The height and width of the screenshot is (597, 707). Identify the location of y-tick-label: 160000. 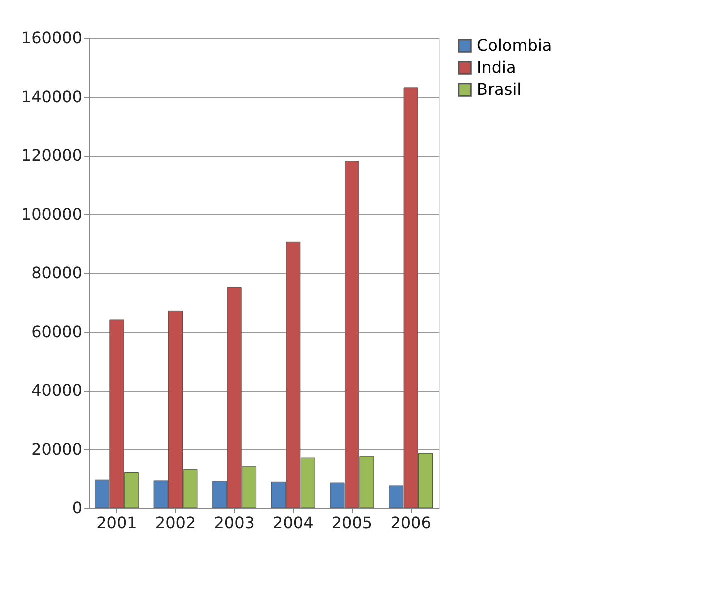
(51, 38).